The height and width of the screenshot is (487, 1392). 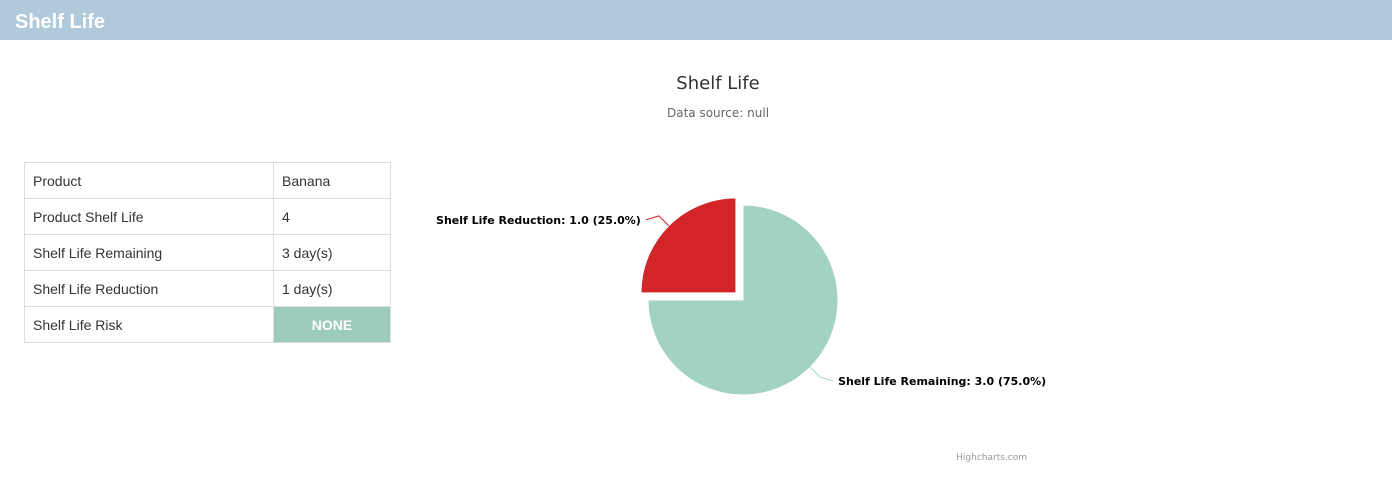 I want to click on slice-data-label: Shelf Life Remaining: 3.0 (75.0%), so click(x=942, y=381).